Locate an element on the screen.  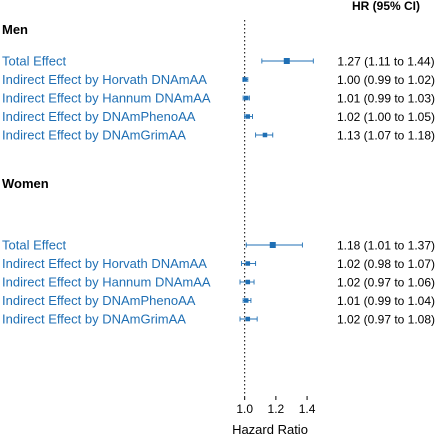
group-title: Women is located at coordinates (25, 183).